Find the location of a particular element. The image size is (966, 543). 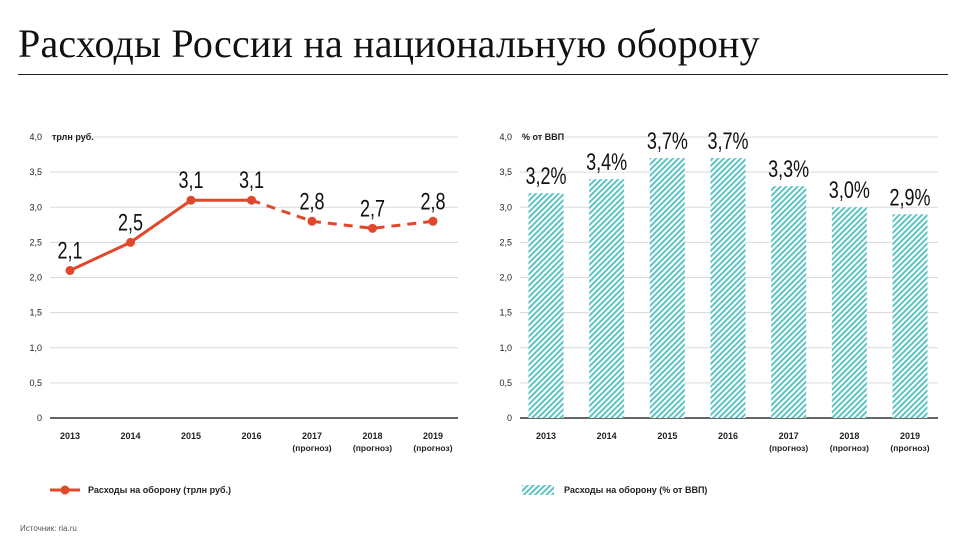

data-label: 2,9% is located at coordinates (909, 198).